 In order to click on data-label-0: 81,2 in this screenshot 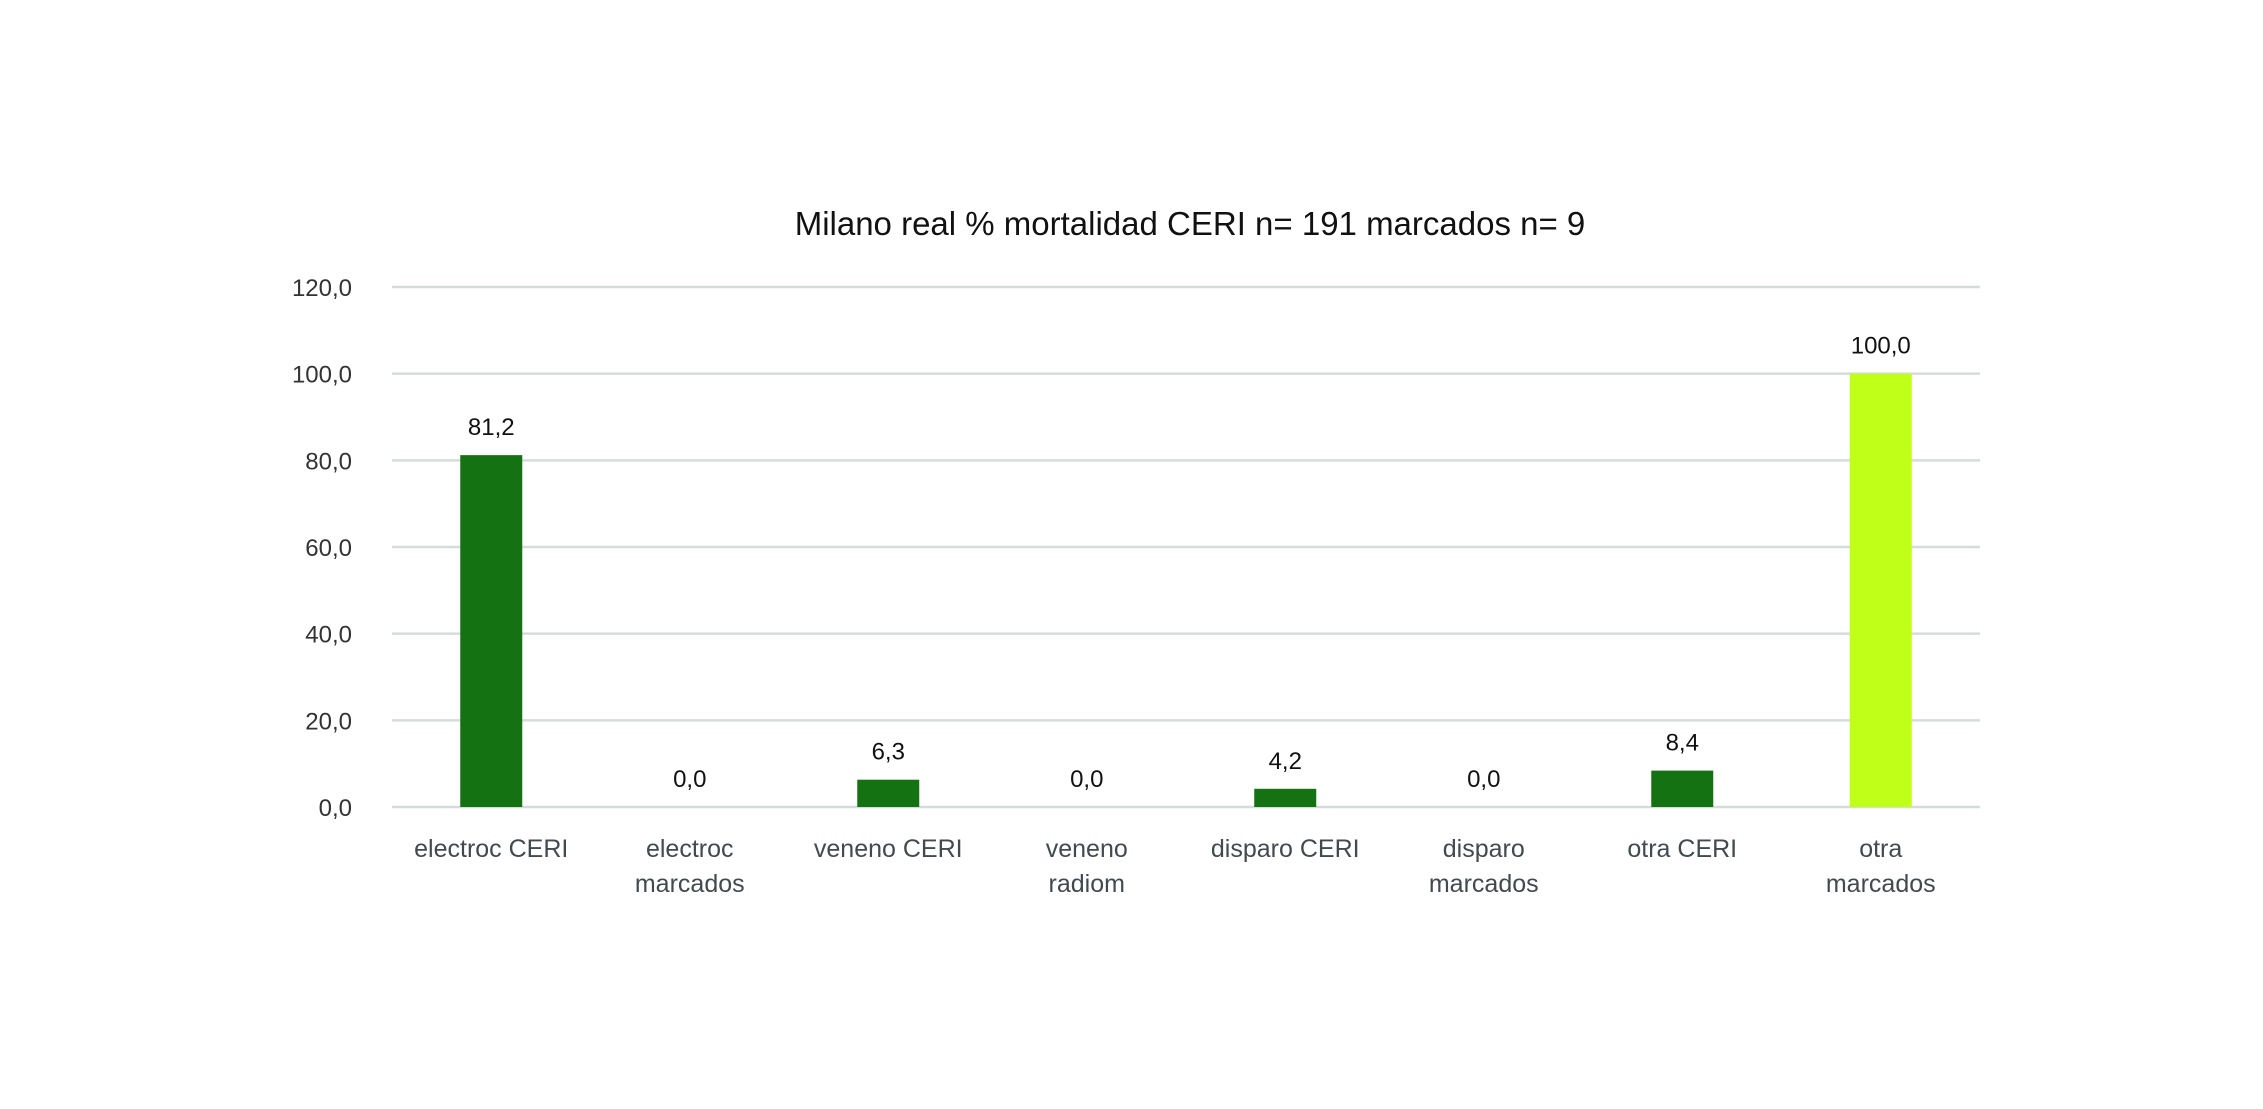, I will do `click(491, 427)`.